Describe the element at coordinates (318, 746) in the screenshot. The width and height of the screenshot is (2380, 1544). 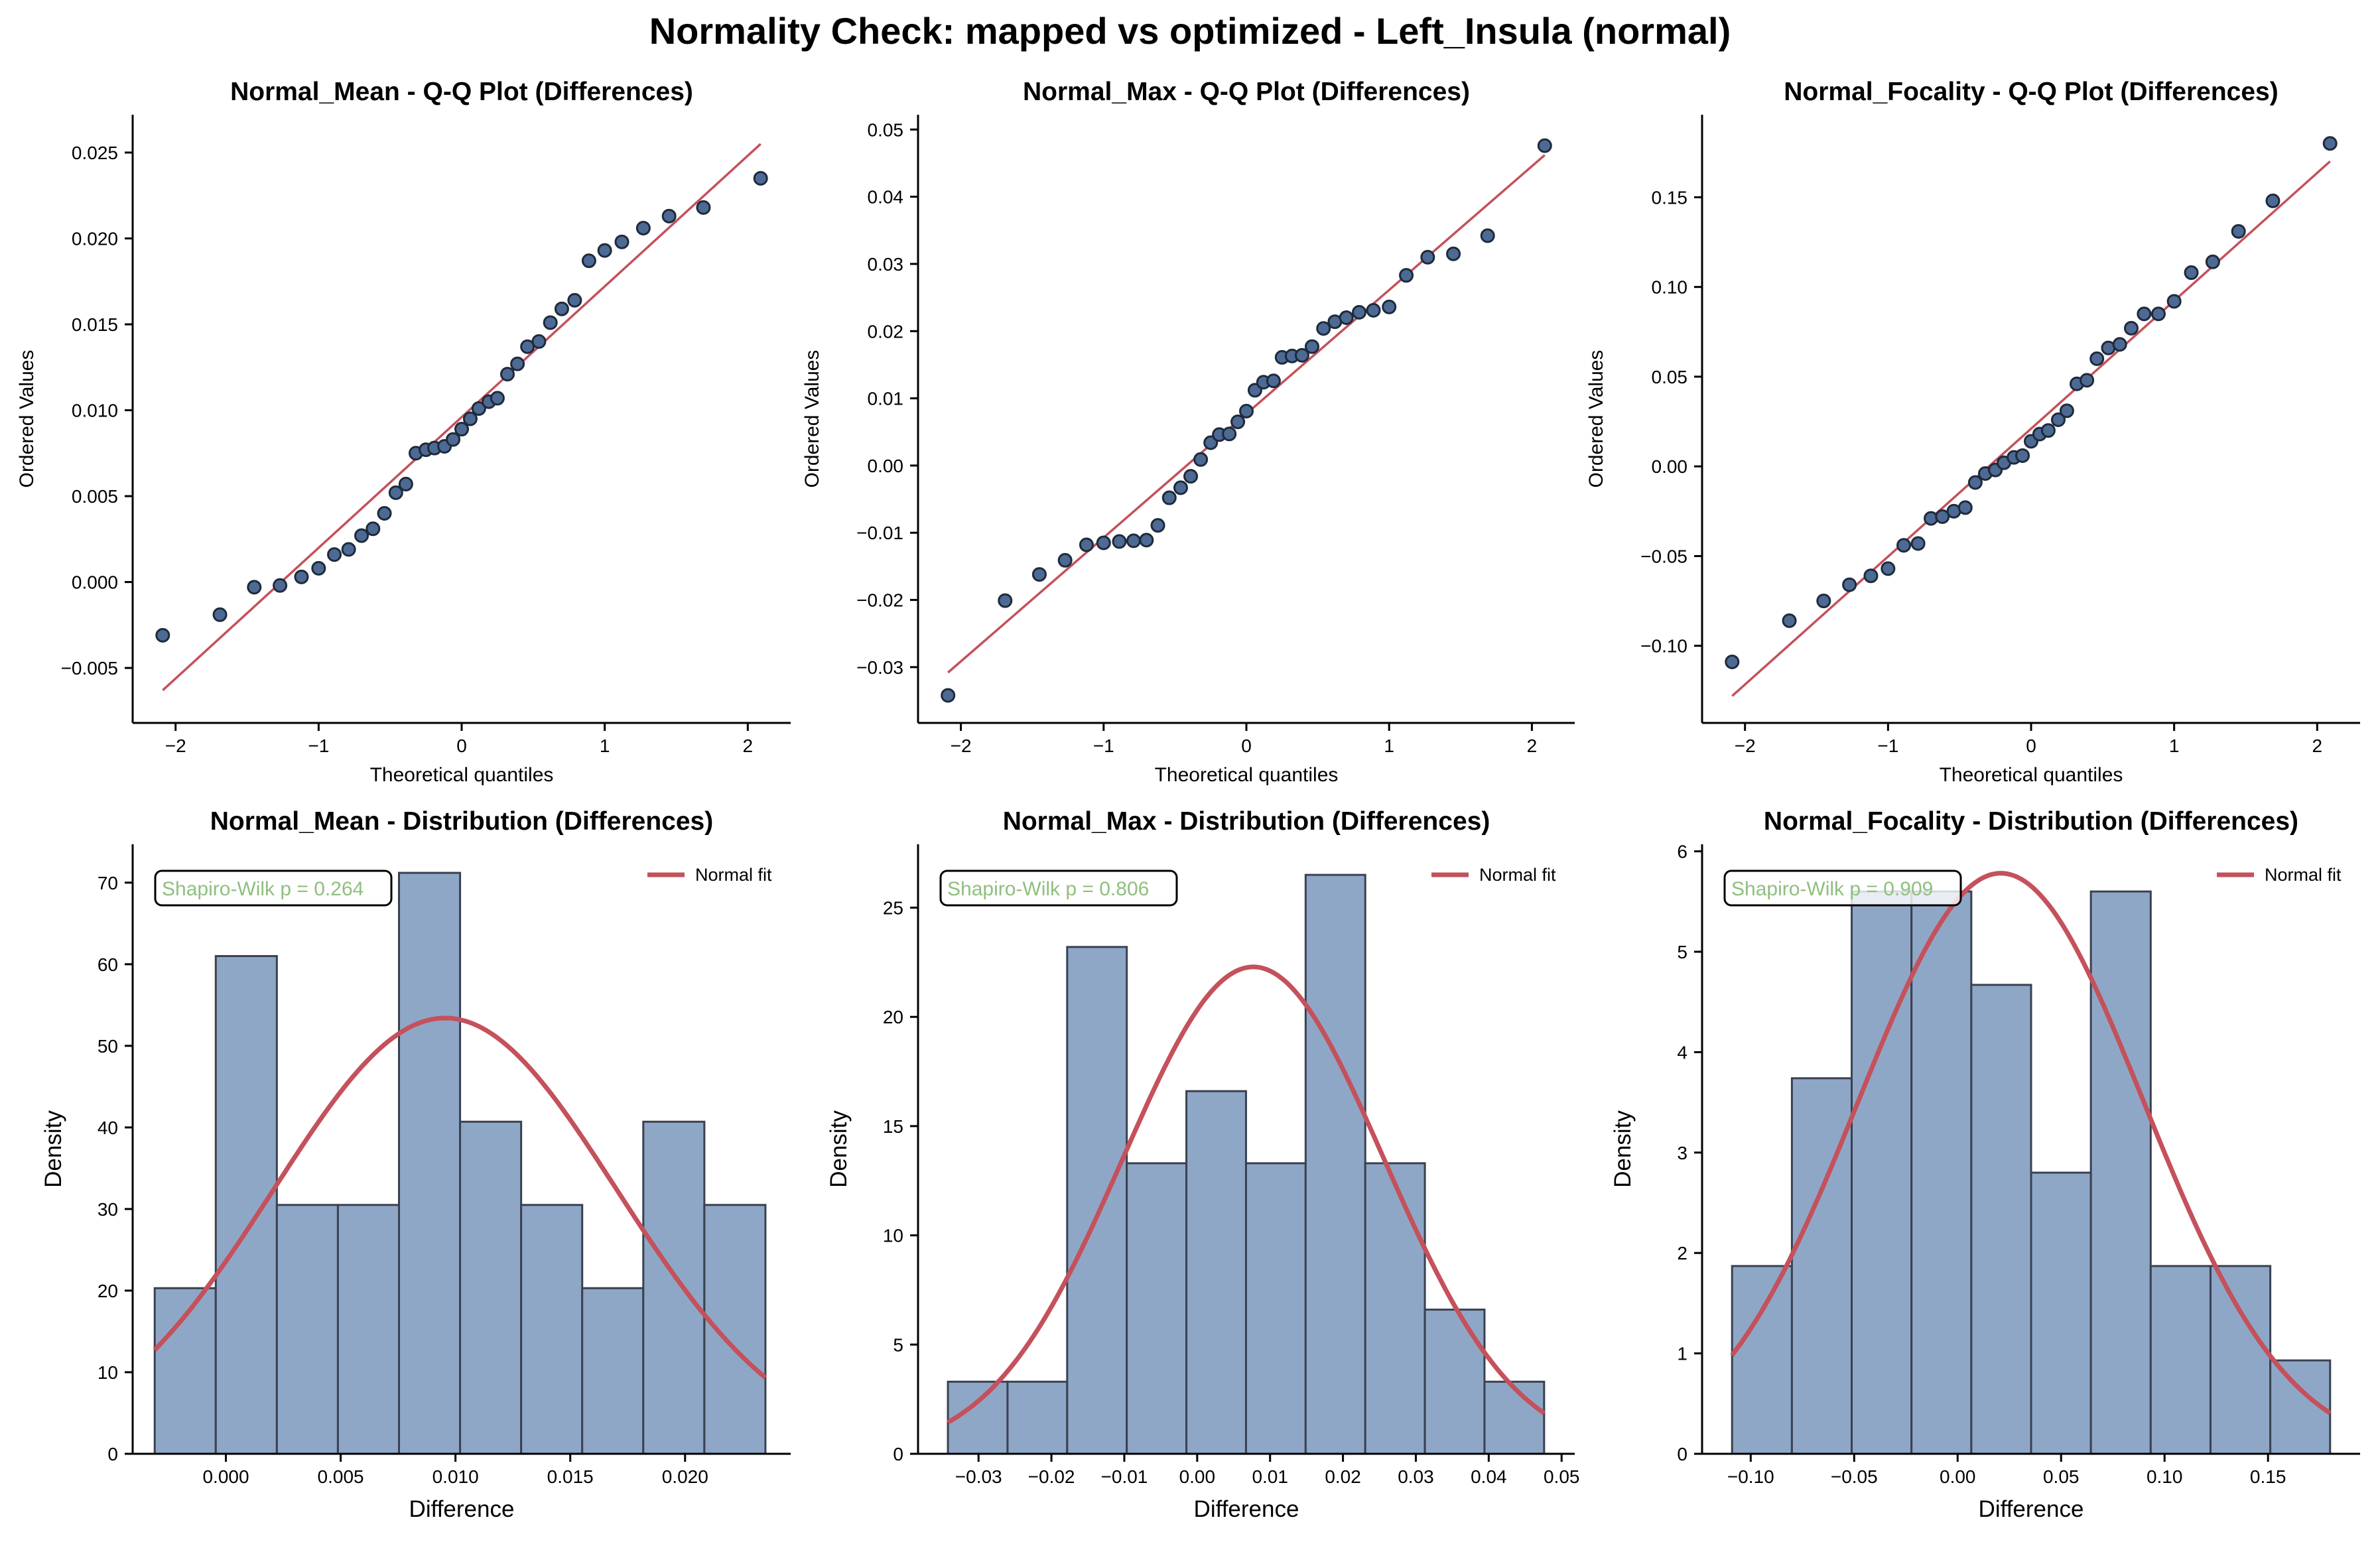
I see `x-tick-label: −1` at that location.